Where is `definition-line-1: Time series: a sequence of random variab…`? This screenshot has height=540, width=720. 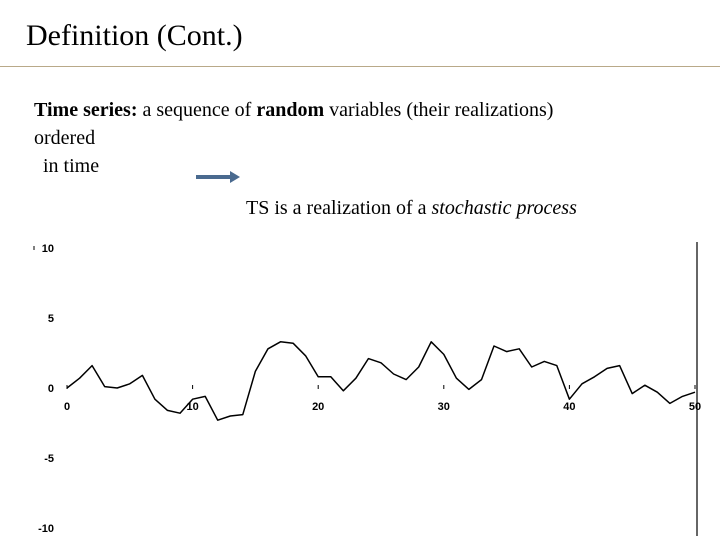
definition-line-1: Time series: a sequence of random variab… is located at coordinates (293, 110).